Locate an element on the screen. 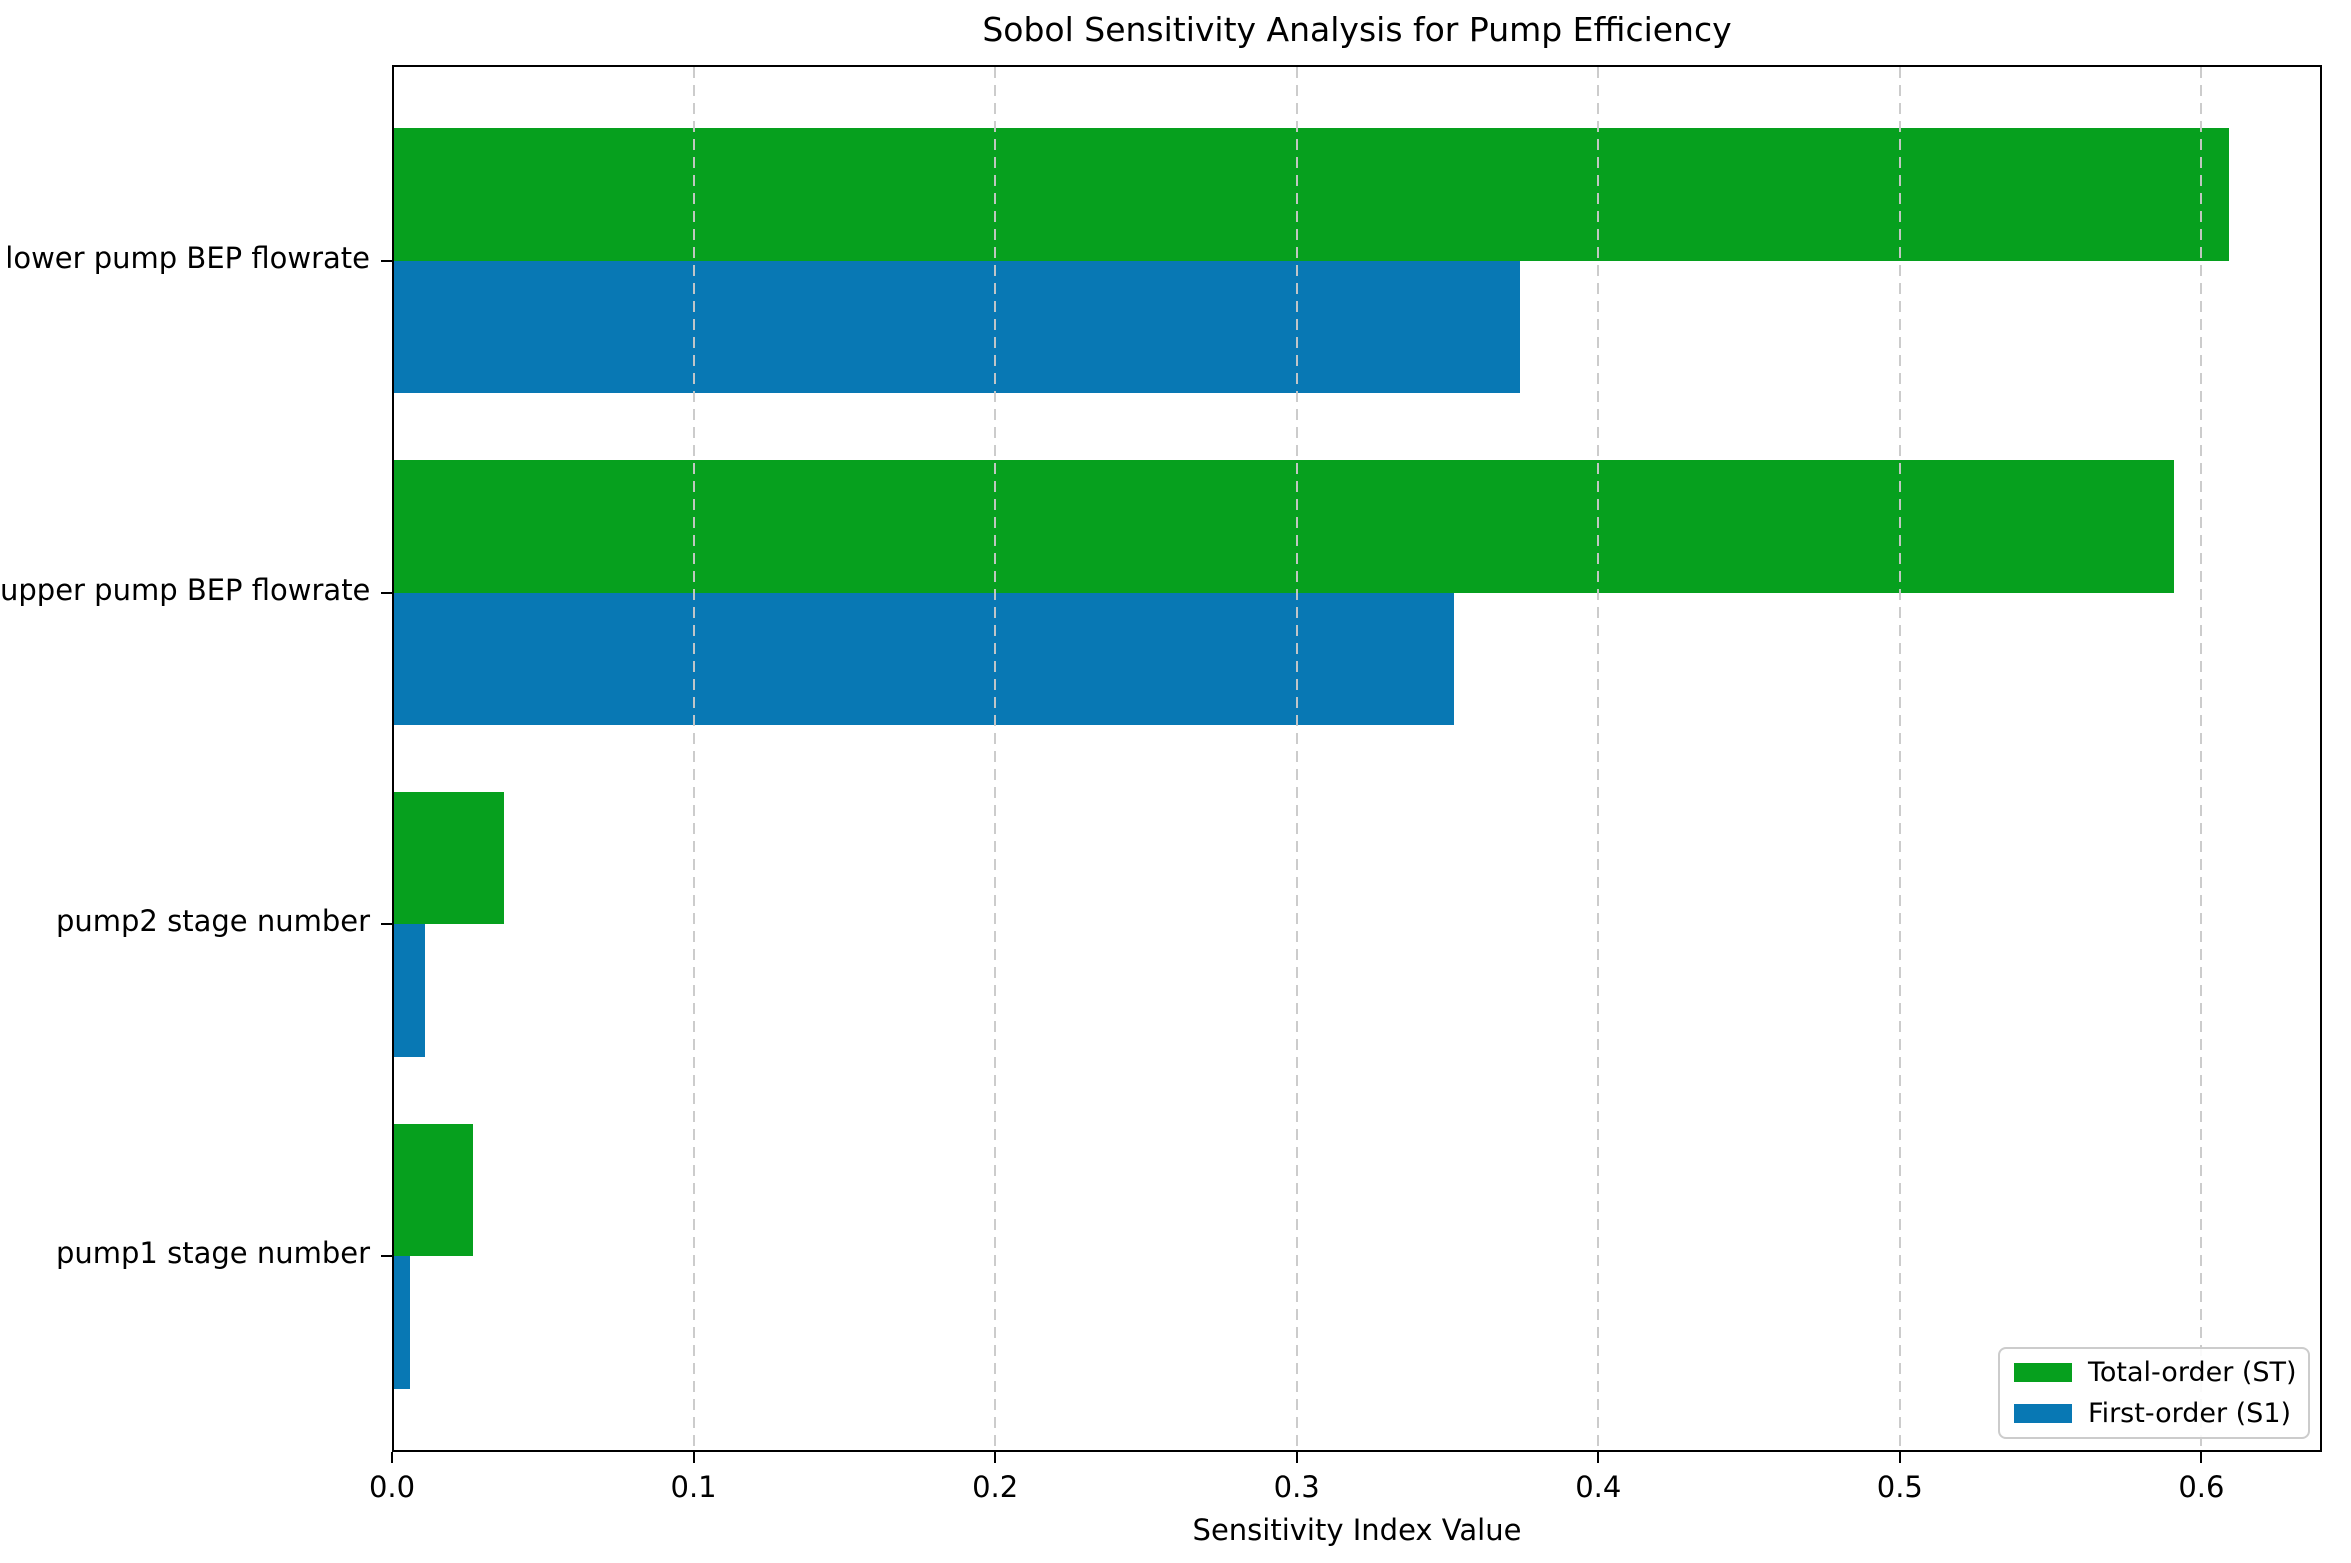 The height and width of the screenshot is (1563, 2351). x-tick-label-0.1: 0.1 is located at coordinates (693, 1487).